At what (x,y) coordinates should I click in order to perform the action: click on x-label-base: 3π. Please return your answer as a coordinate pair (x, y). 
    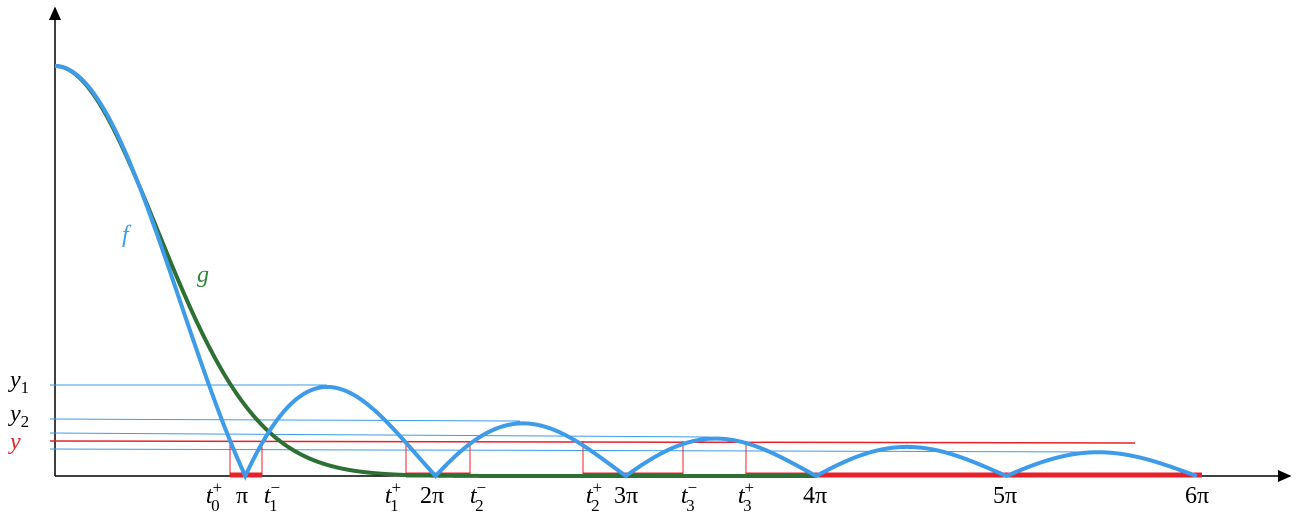
    Looking at the image, I should click on (626, 496).